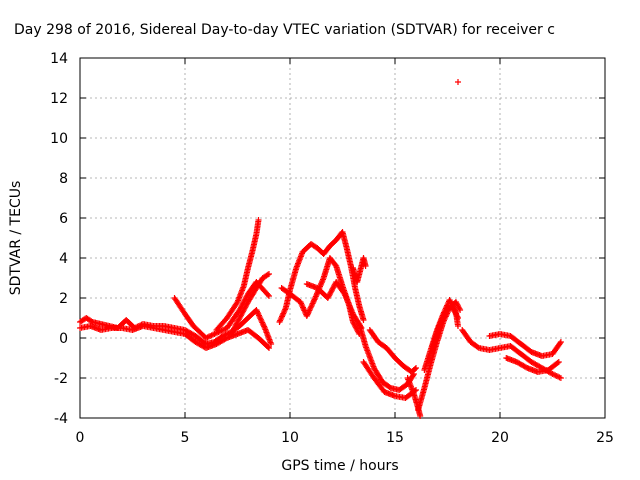  What do you see at coordinates (365, 266) in the screenshot?
I see `point-tail` at bounding box center [365, 266].